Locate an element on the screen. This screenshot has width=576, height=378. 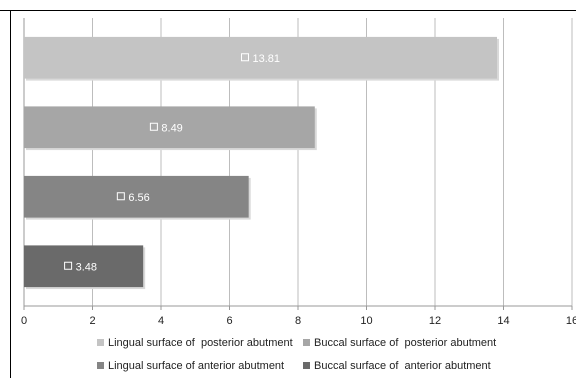
frame-left-border is located at coordinates (10, 194).